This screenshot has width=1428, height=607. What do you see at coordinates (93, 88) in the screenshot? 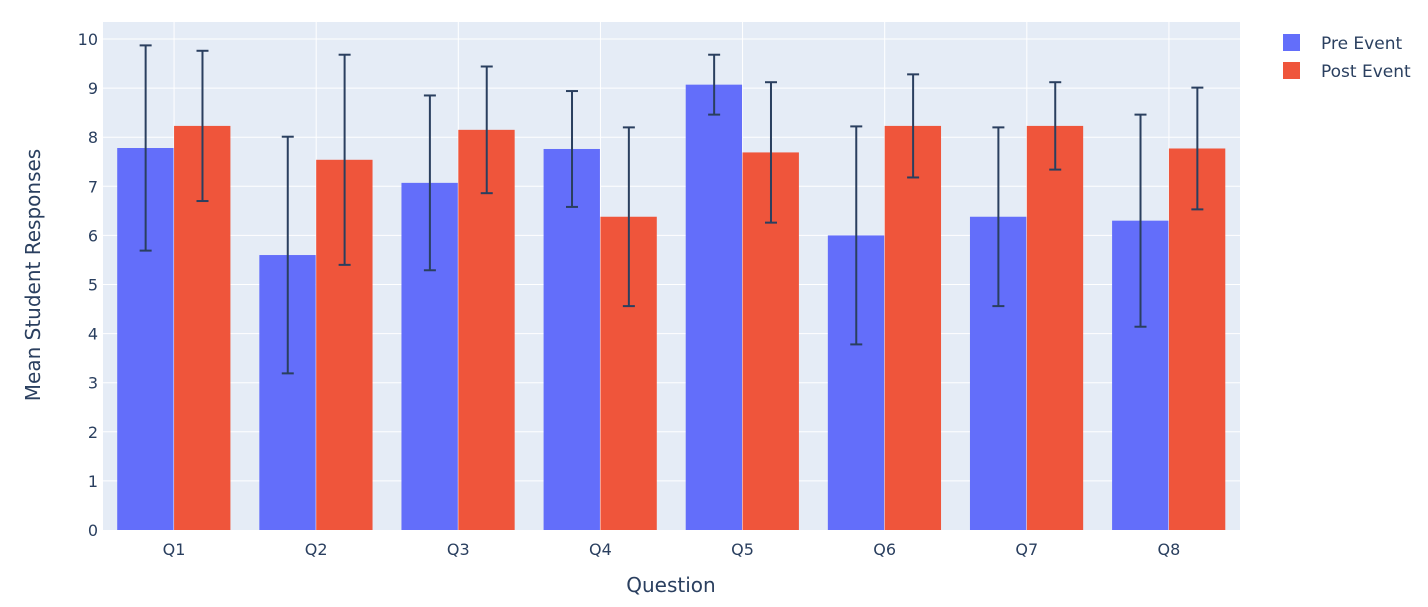
I see `y-tick-label: 9` at bounding box center [93, 88].